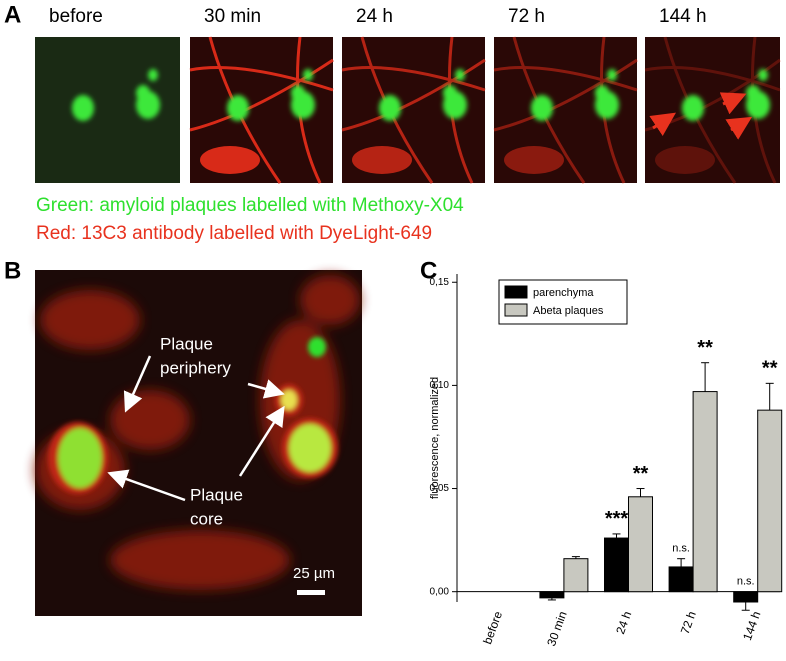 Image resolution: width=786 pixels, height=661 pixels. I want to click on annotation: periphery, so click(195, 367).